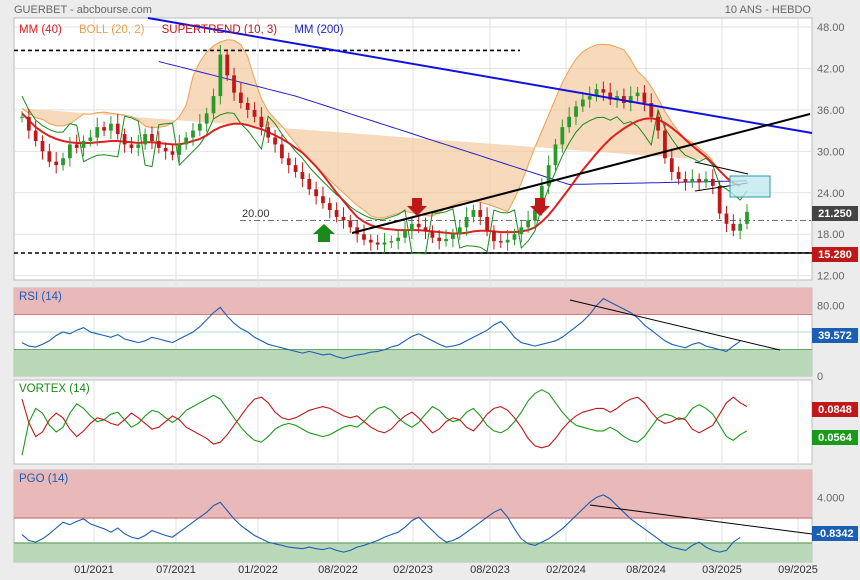 The width and height of the screenshot is (860, 580). What do you see at coordinates (43, 479) in the screenshot?
I see `pgo-legend: PGO (14)` at bounding box center [43, 479].